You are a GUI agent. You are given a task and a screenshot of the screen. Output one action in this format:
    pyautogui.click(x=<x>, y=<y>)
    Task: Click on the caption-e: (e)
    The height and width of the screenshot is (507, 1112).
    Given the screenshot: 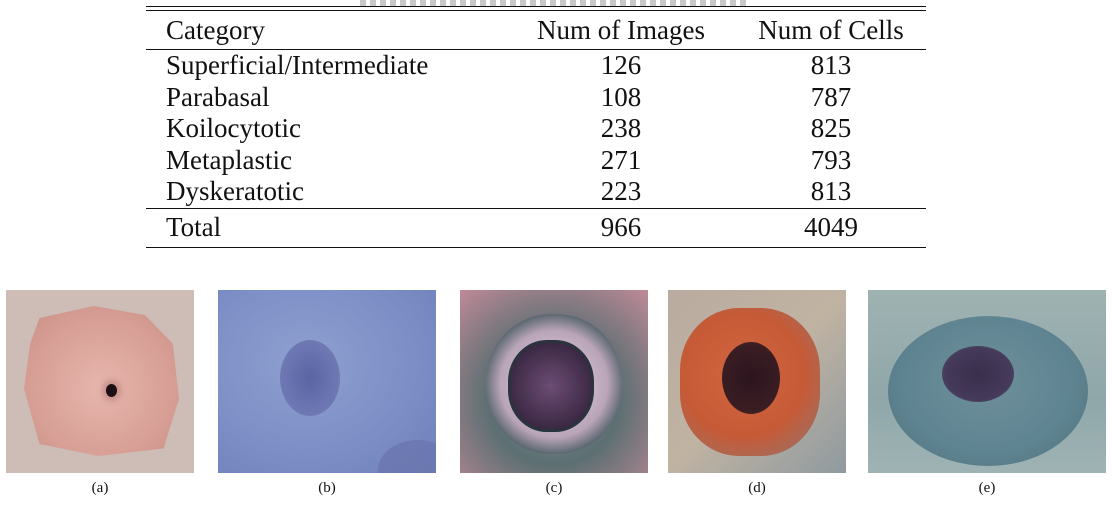 What is the action you would take?
    pyautogui.click(x=987, y=488)
    